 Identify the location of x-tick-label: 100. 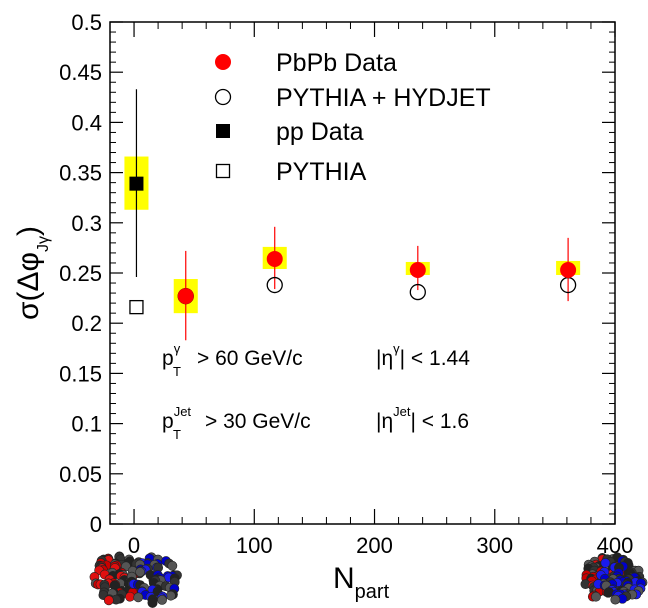
(254, 545).